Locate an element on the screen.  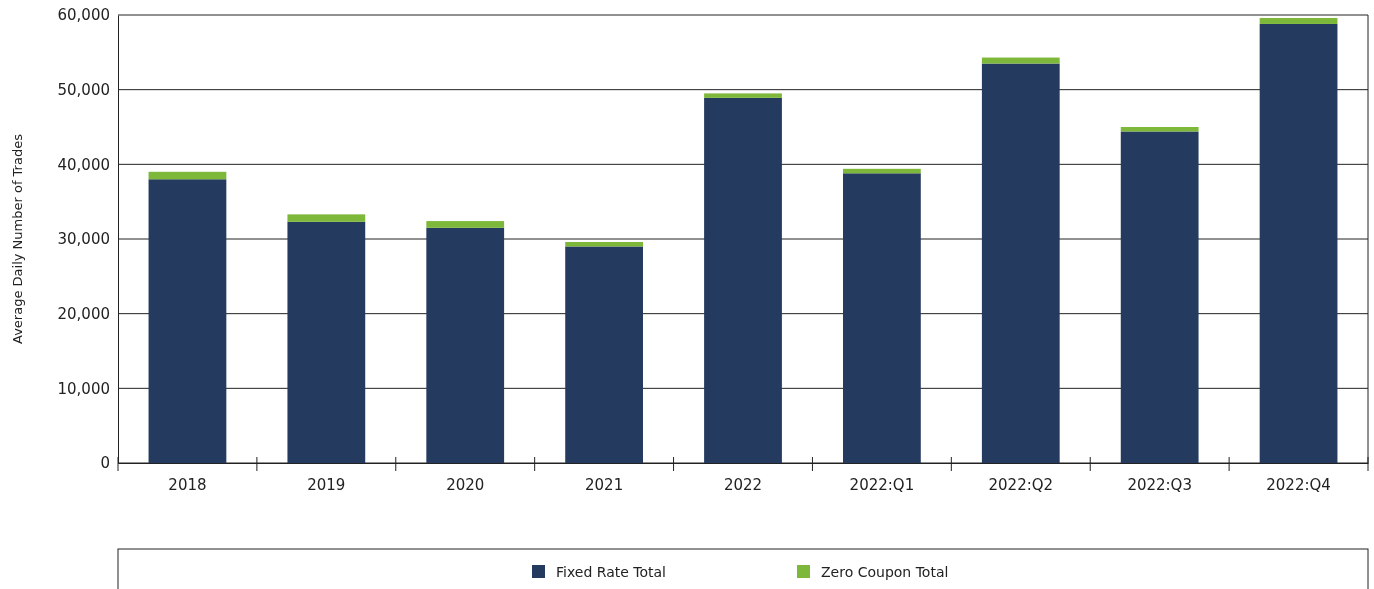
legend-label: Zero Coupon Total is located at coordinates (885, 572).